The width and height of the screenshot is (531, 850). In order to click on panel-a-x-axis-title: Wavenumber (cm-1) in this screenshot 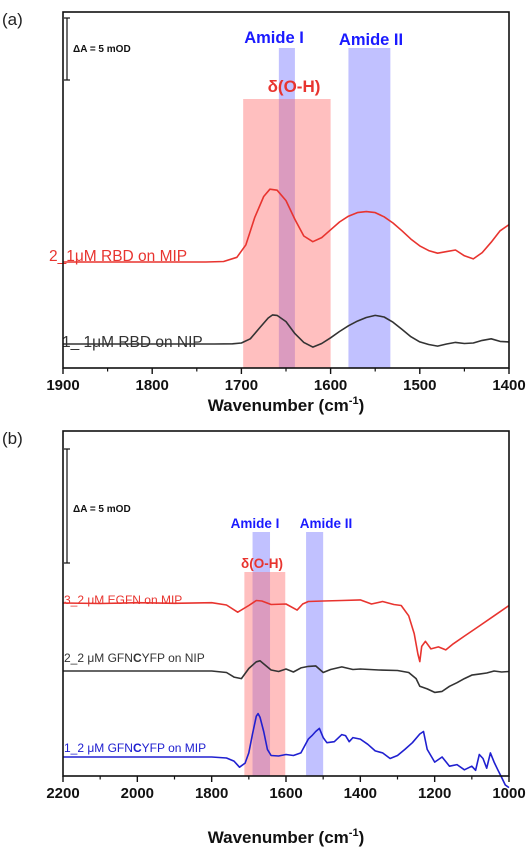, I will do `click(286, 405)`.